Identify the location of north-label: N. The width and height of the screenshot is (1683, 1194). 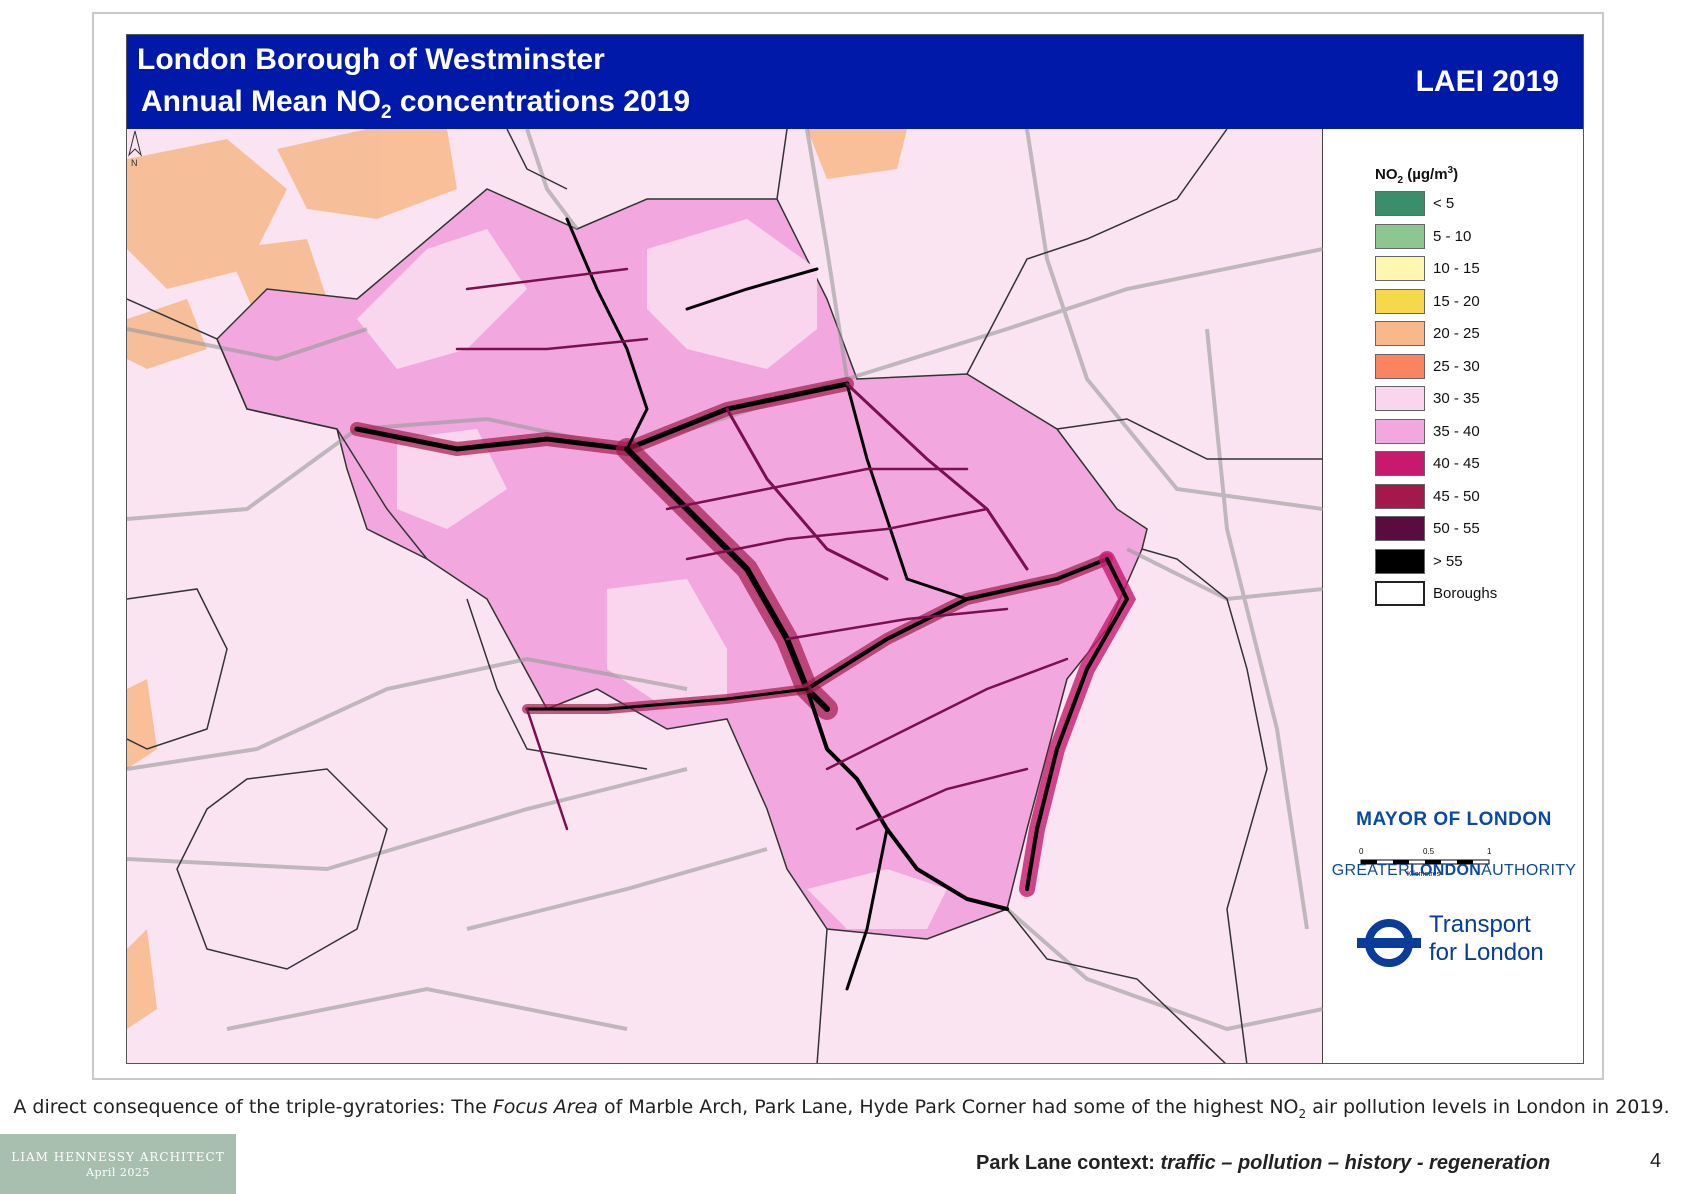
(134, 163).